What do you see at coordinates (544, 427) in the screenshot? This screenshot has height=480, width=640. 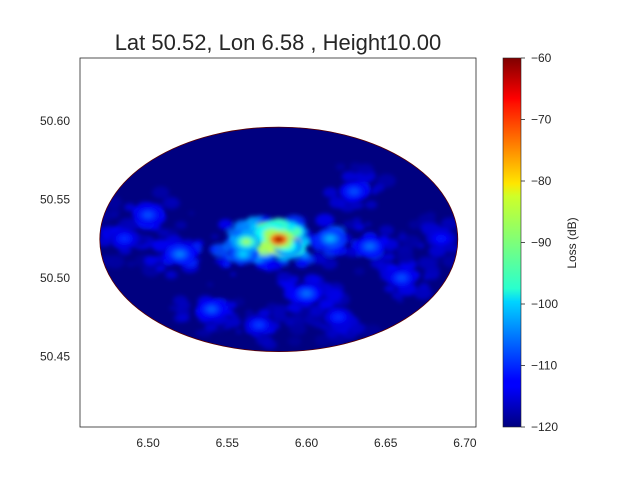 I see `colorbar-tick-label: −120` at bounding box center [544, 427].